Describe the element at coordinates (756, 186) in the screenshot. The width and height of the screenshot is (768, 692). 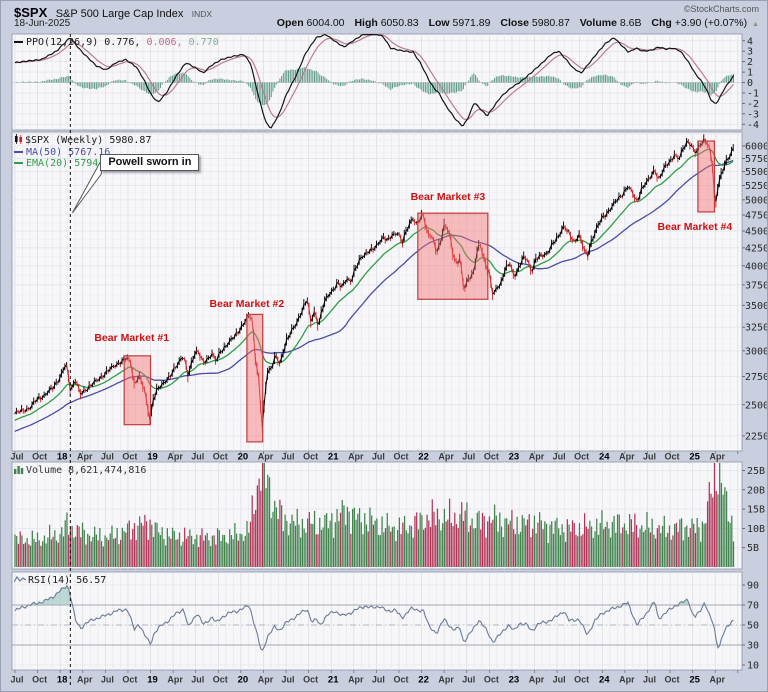
I see `svg-text: 5250` at that location.